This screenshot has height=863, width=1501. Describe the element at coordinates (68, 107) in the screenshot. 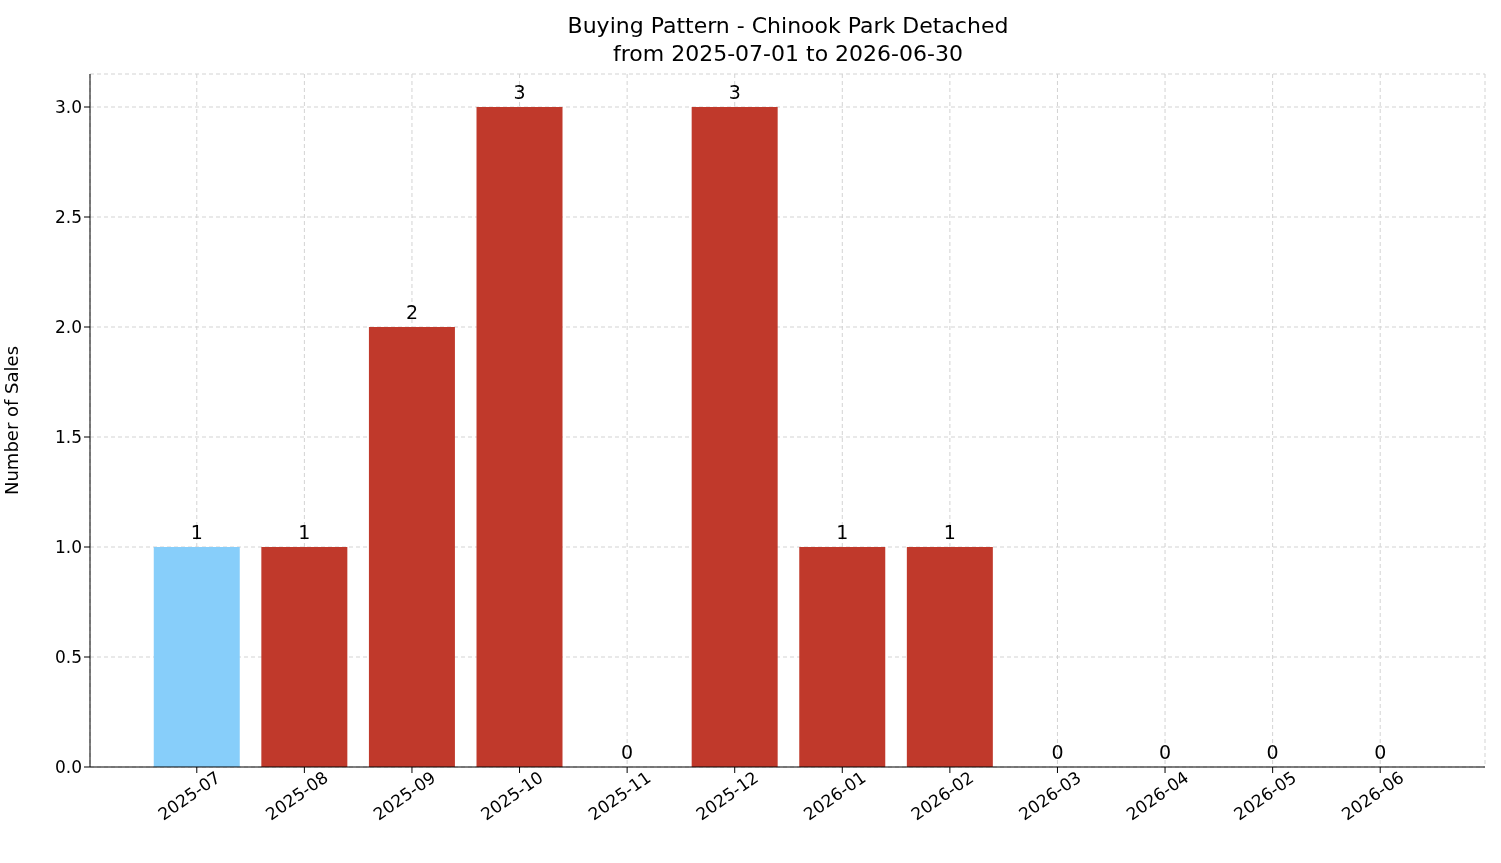

I see `y-tick-label: 3.0` at that location.